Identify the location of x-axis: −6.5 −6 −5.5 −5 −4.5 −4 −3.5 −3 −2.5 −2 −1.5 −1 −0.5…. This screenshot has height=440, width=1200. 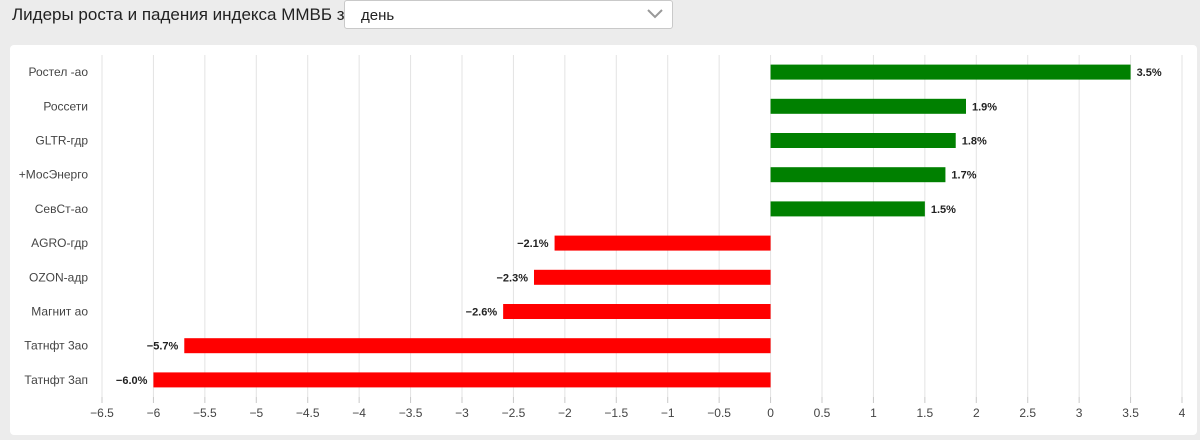
(638, 408).